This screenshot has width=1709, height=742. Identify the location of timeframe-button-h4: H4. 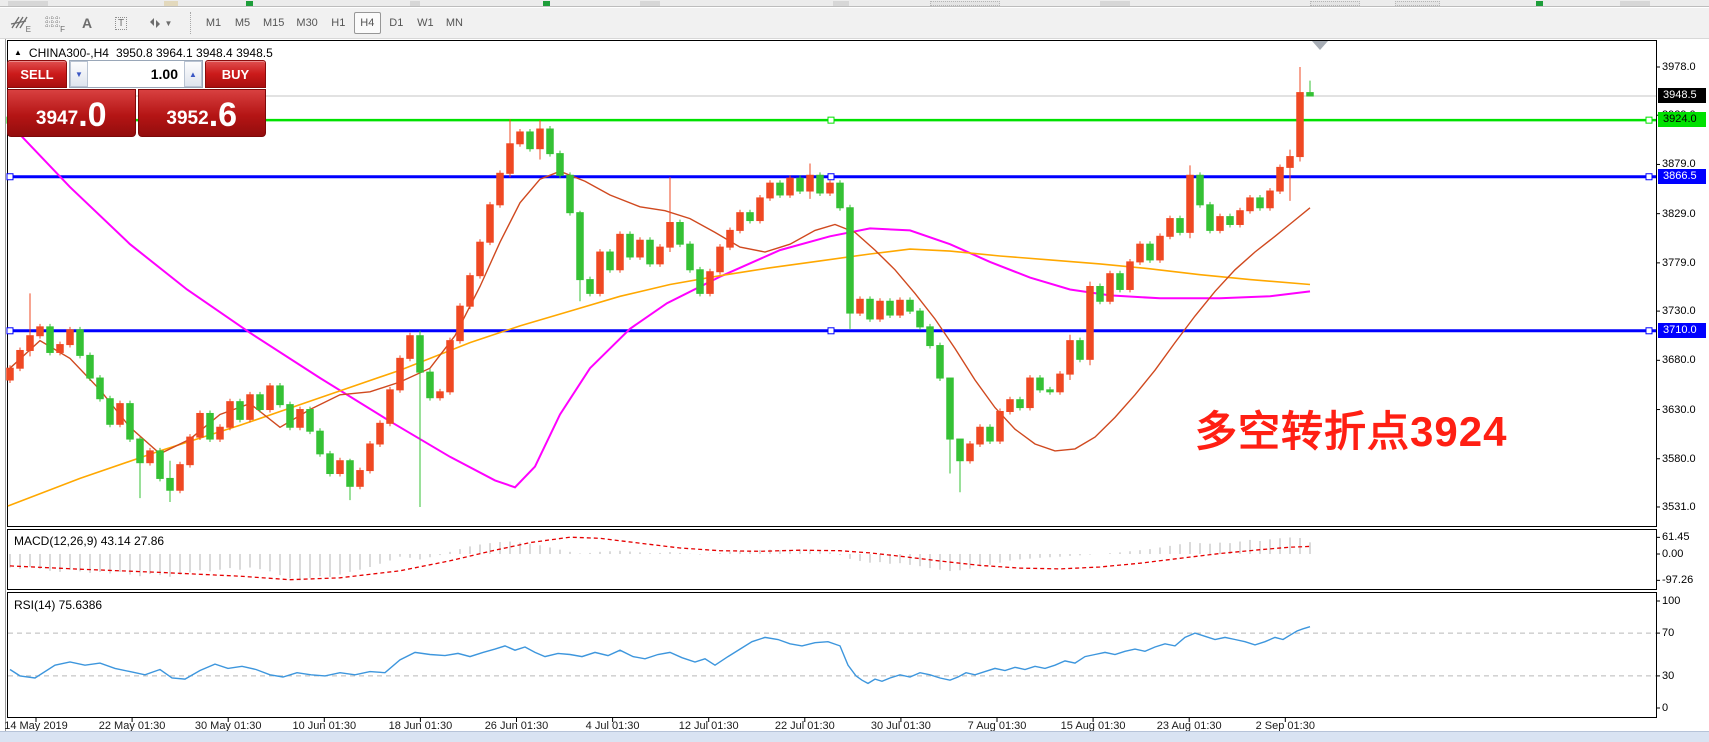
(367, 23).